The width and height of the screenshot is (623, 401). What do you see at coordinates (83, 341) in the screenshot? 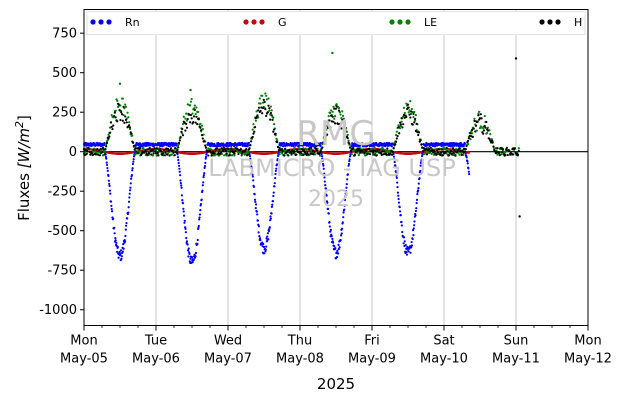
I see `x-tick-day: Mon` at bounding box center [83, 341].